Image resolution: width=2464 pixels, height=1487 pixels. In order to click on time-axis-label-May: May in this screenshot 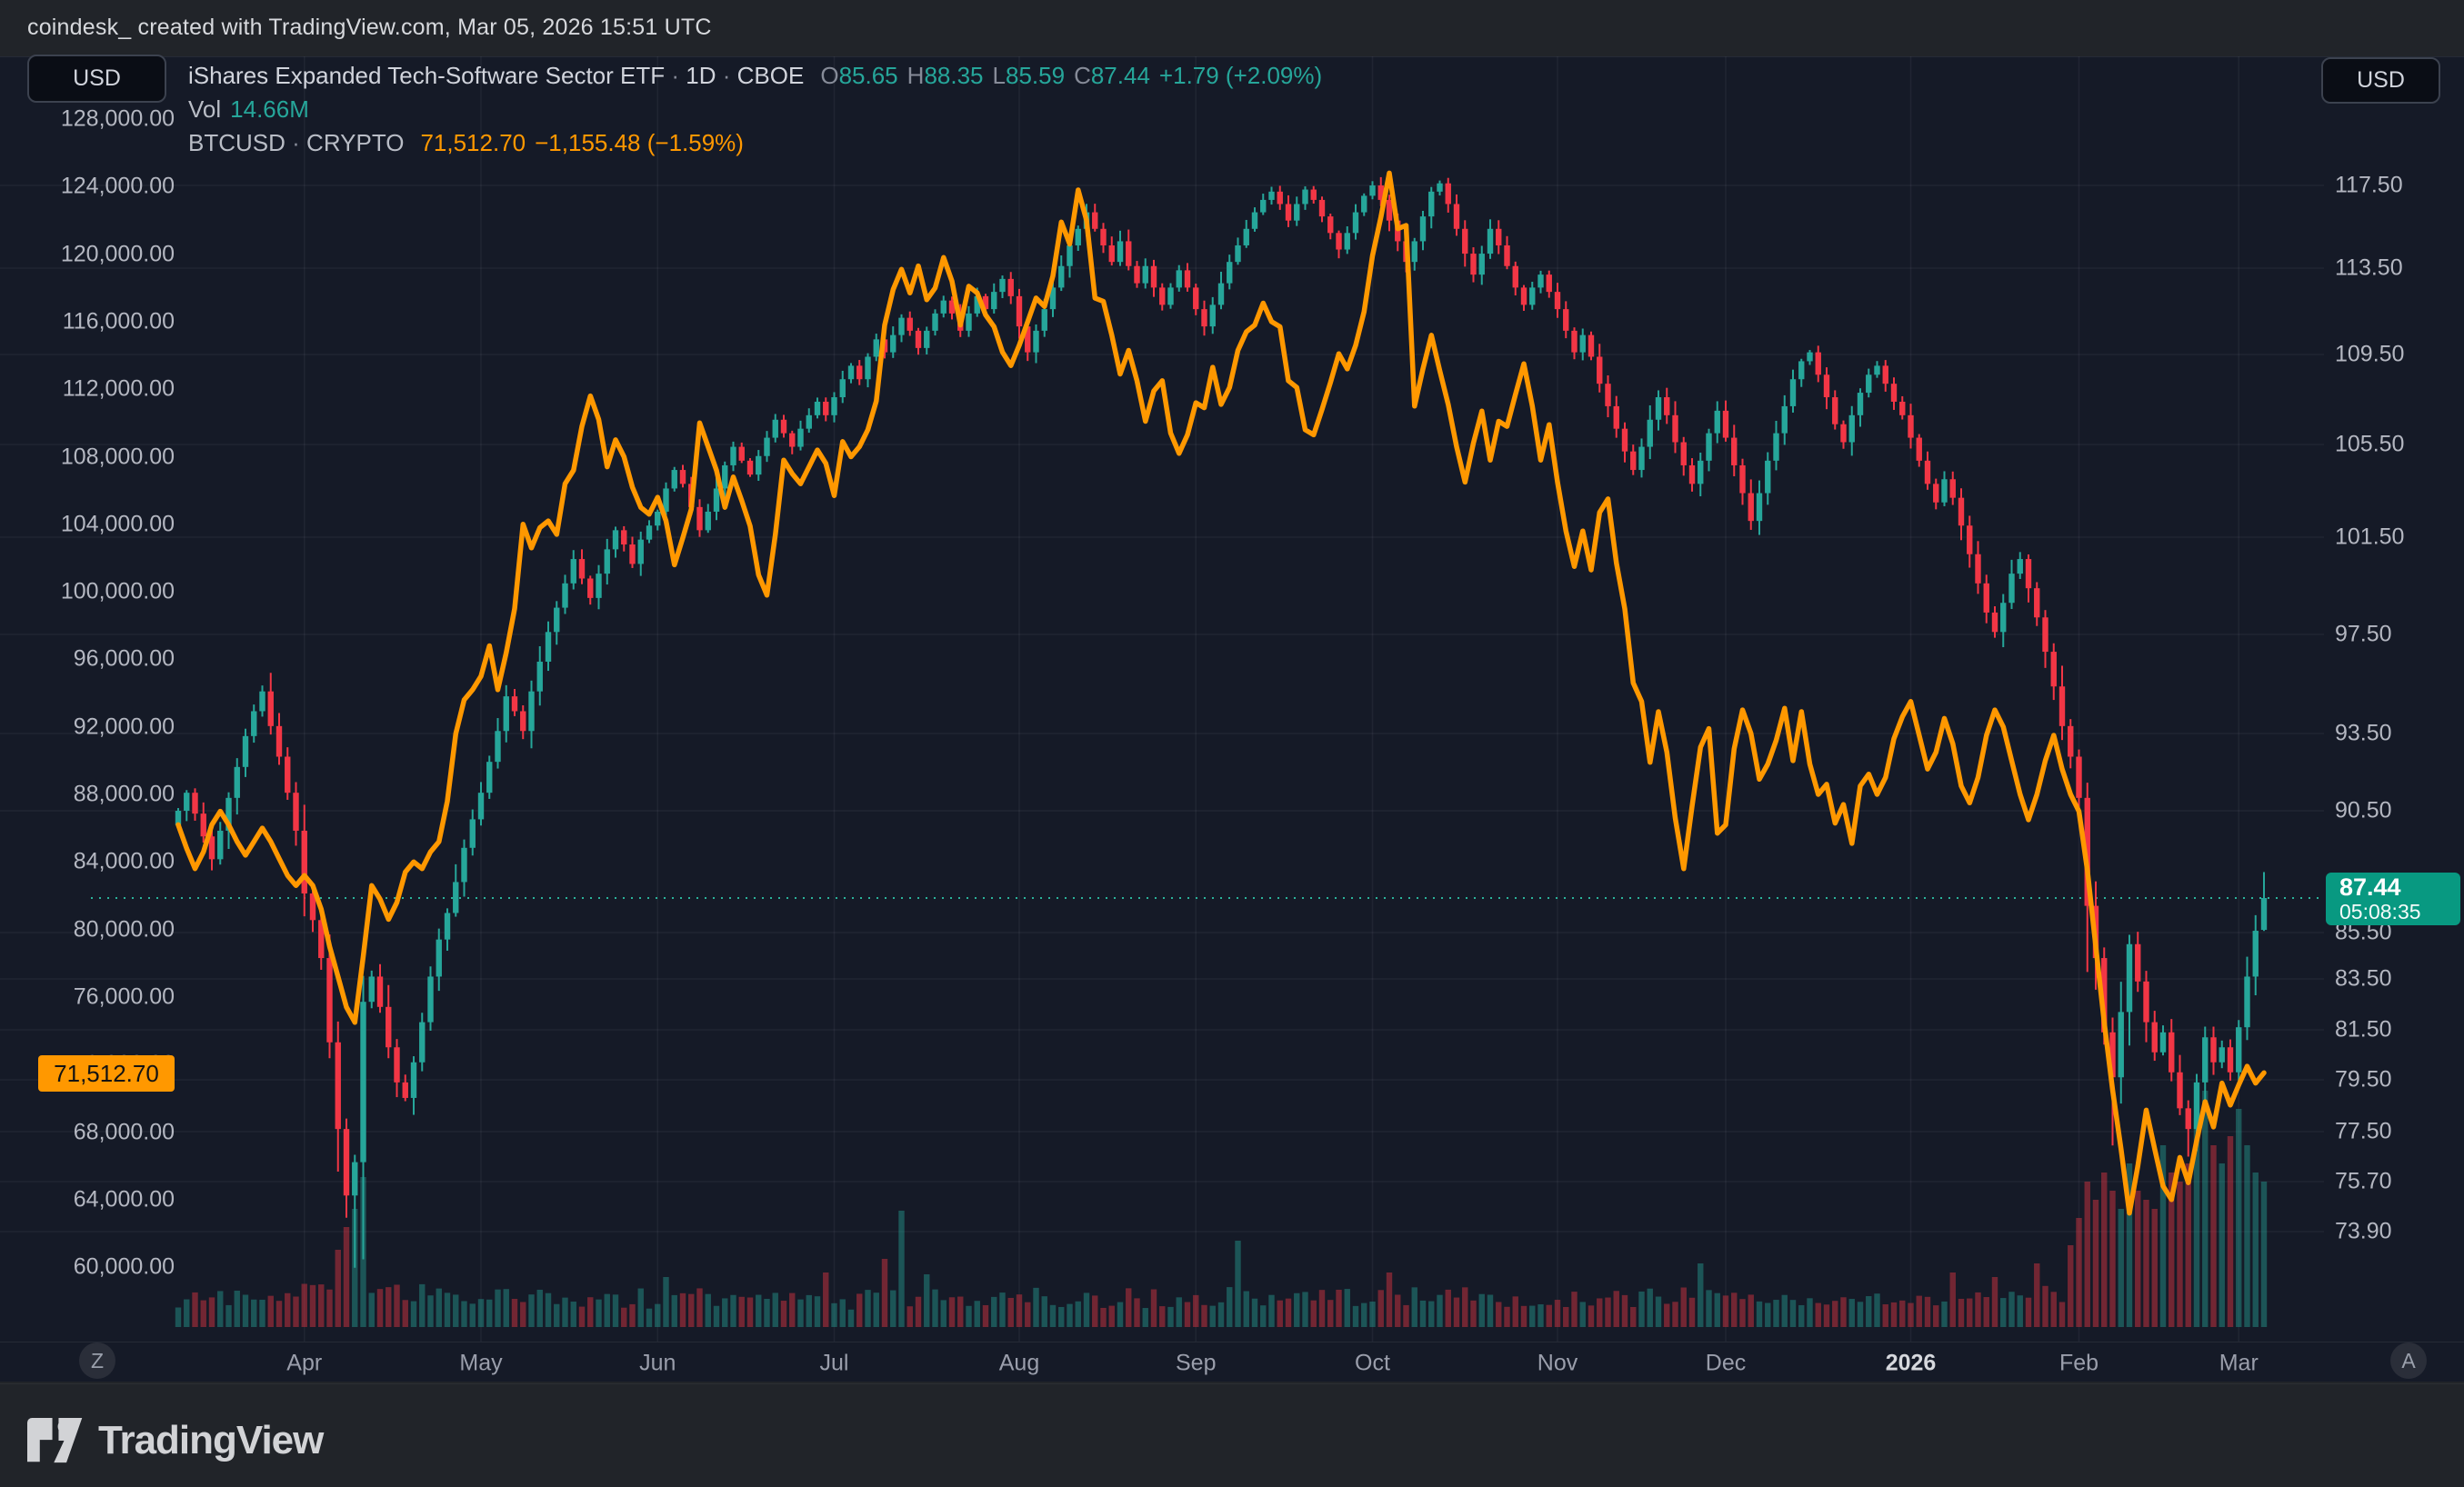, I will do `click(481, 1363)`.